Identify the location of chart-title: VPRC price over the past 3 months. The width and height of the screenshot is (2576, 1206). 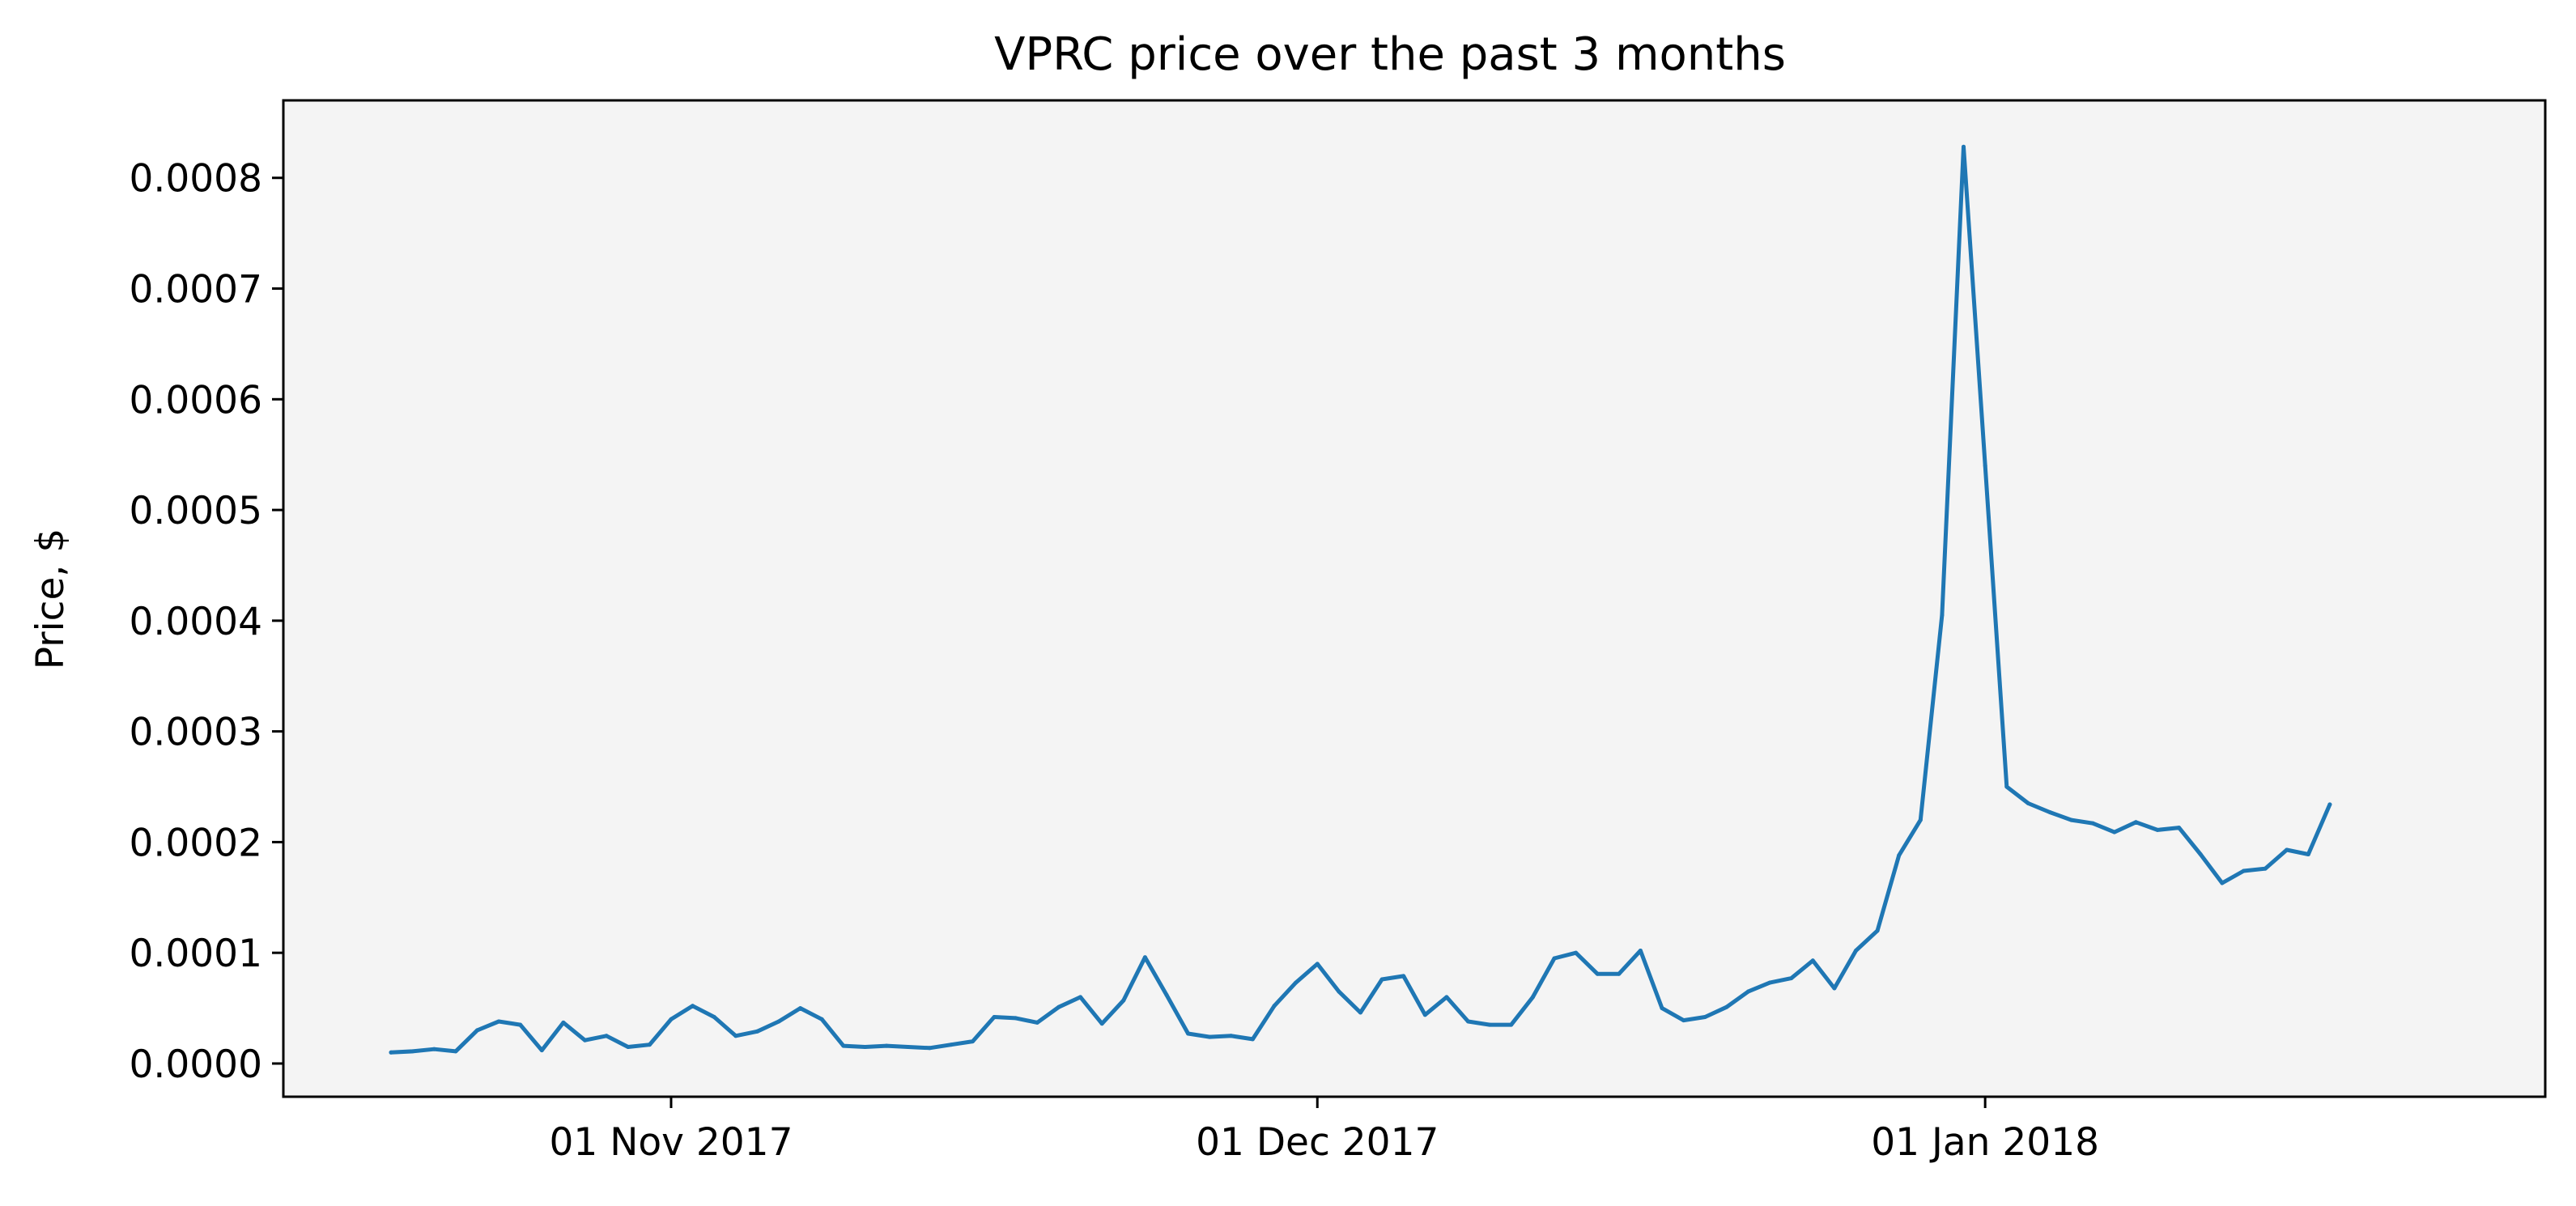
(1390, 55).